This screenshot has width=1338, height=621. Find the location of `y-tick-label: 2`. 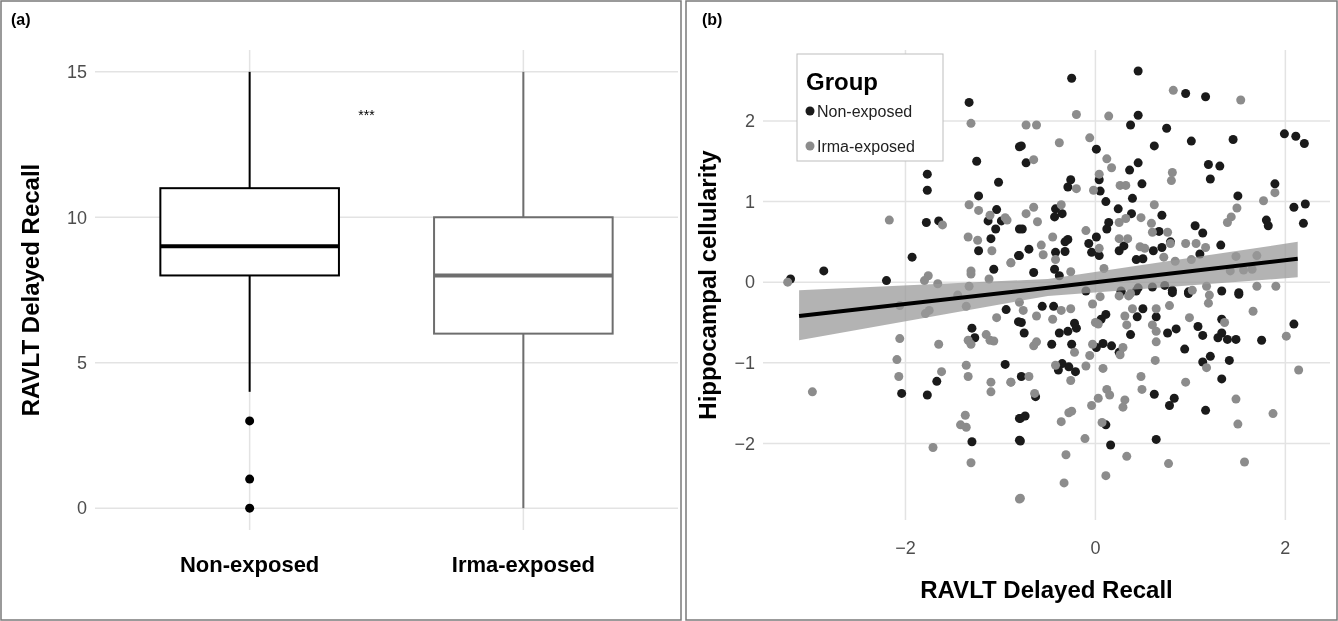

y-tick-label: 2 is located at coordinates (749, 121).